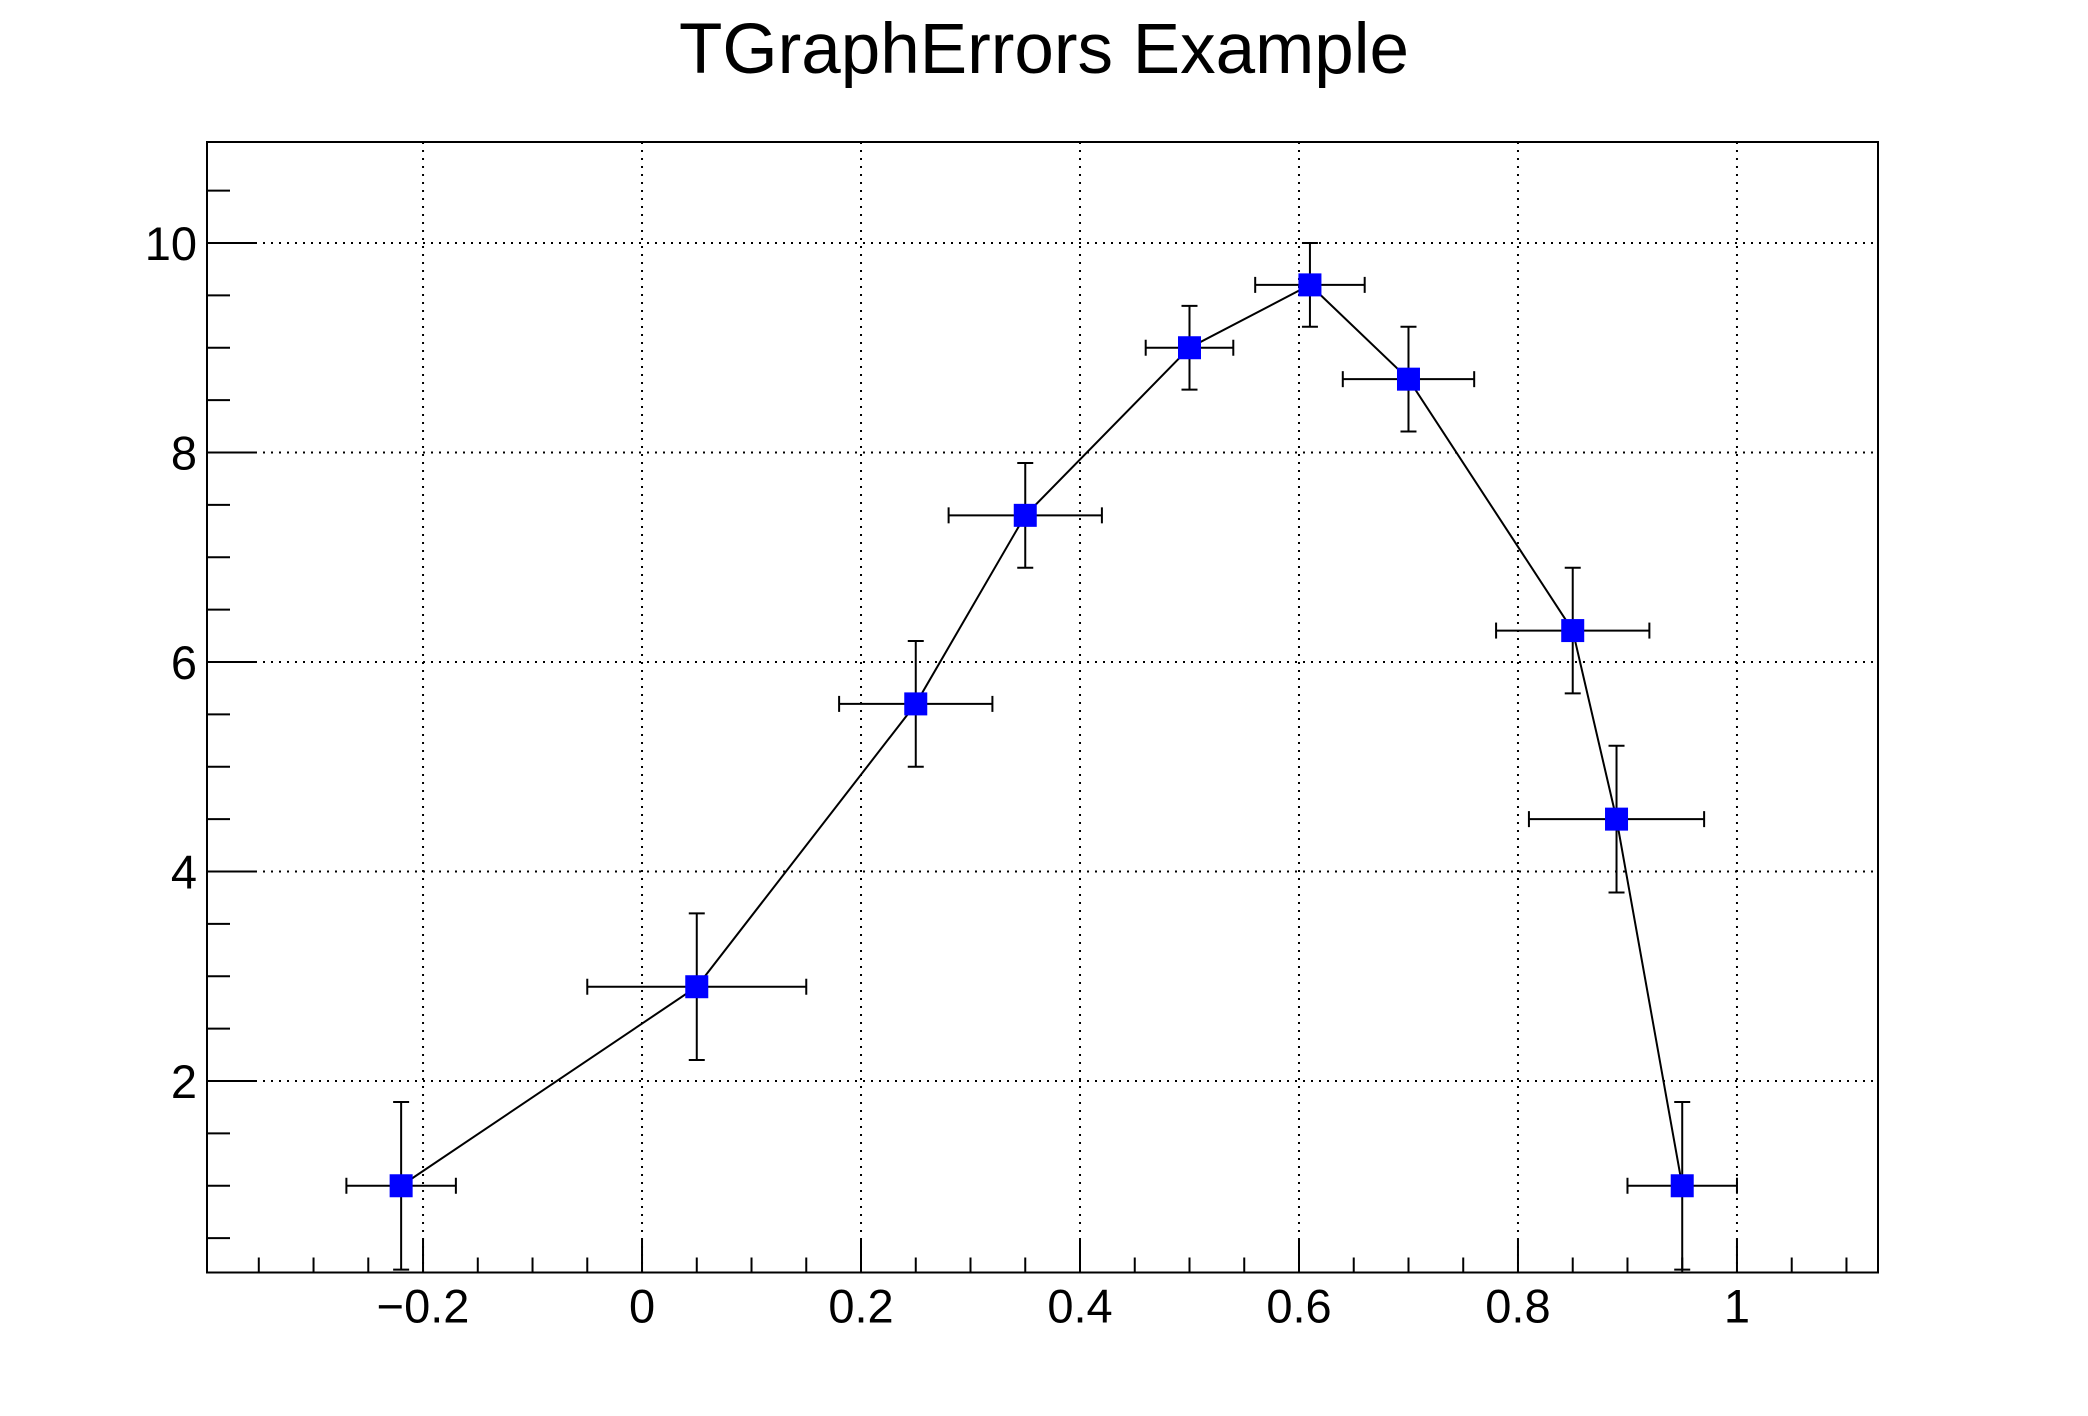 This screenshot has height=1416, width=2088. What do you see at coordinates (1298, 1306) in the screenshot?
I see `x-tick-label: 0.6` at bounding box center [1298, 1306].